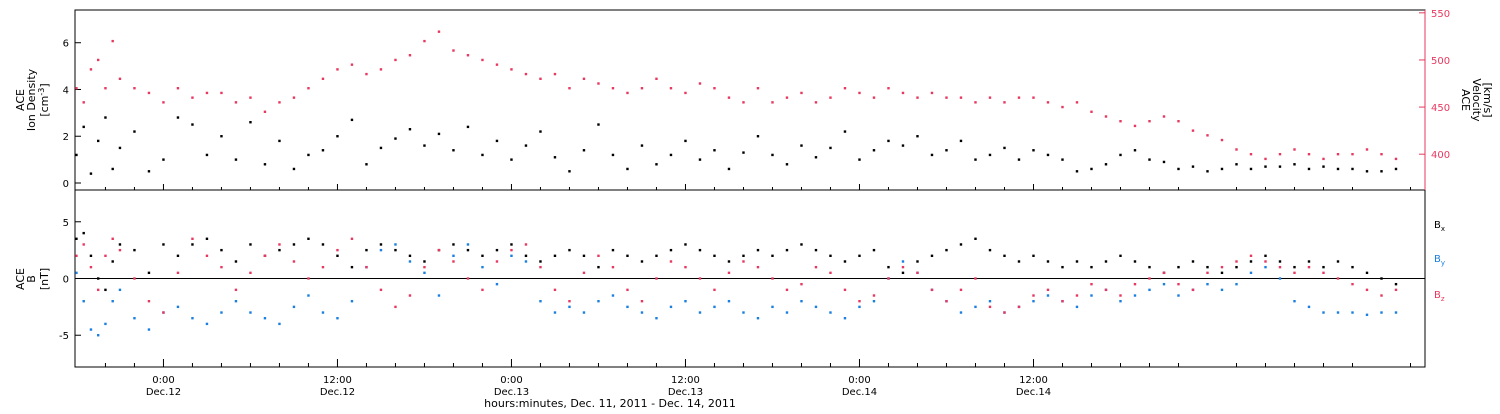 The width and height of the screenshot is (1500, 414). Describe the element at coordinates (859, 380) in the screenshot. I see `time-tick-label: 0:00` at that location.